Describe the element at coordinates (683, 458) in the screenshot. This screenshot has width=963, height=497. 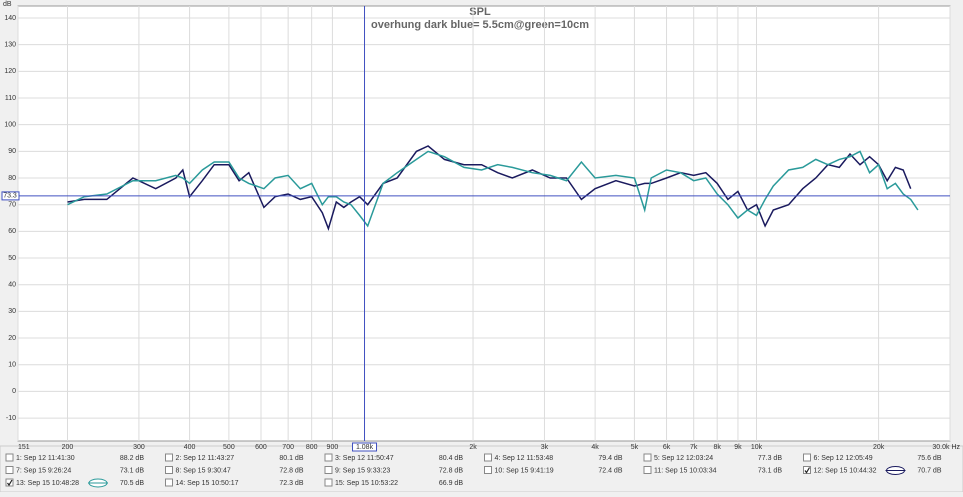
I see `legend-name: 5: Sep 12 12:03:24` at that location.